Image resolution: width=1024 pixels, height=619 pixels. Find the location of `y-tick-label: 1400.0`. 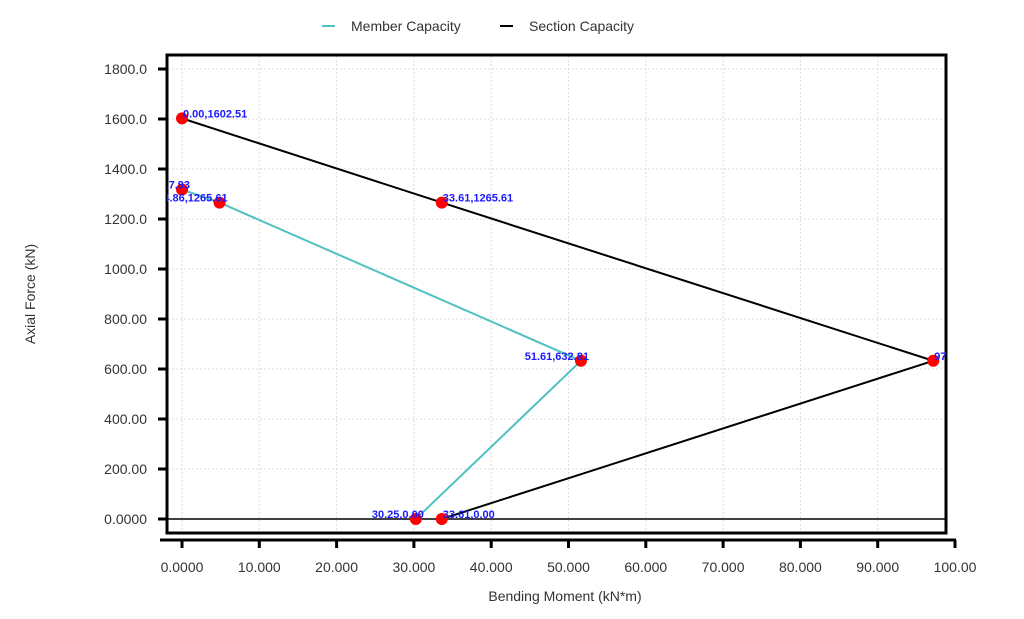

y-tick-label: 1400.0 is located at coordinates (125, 169).